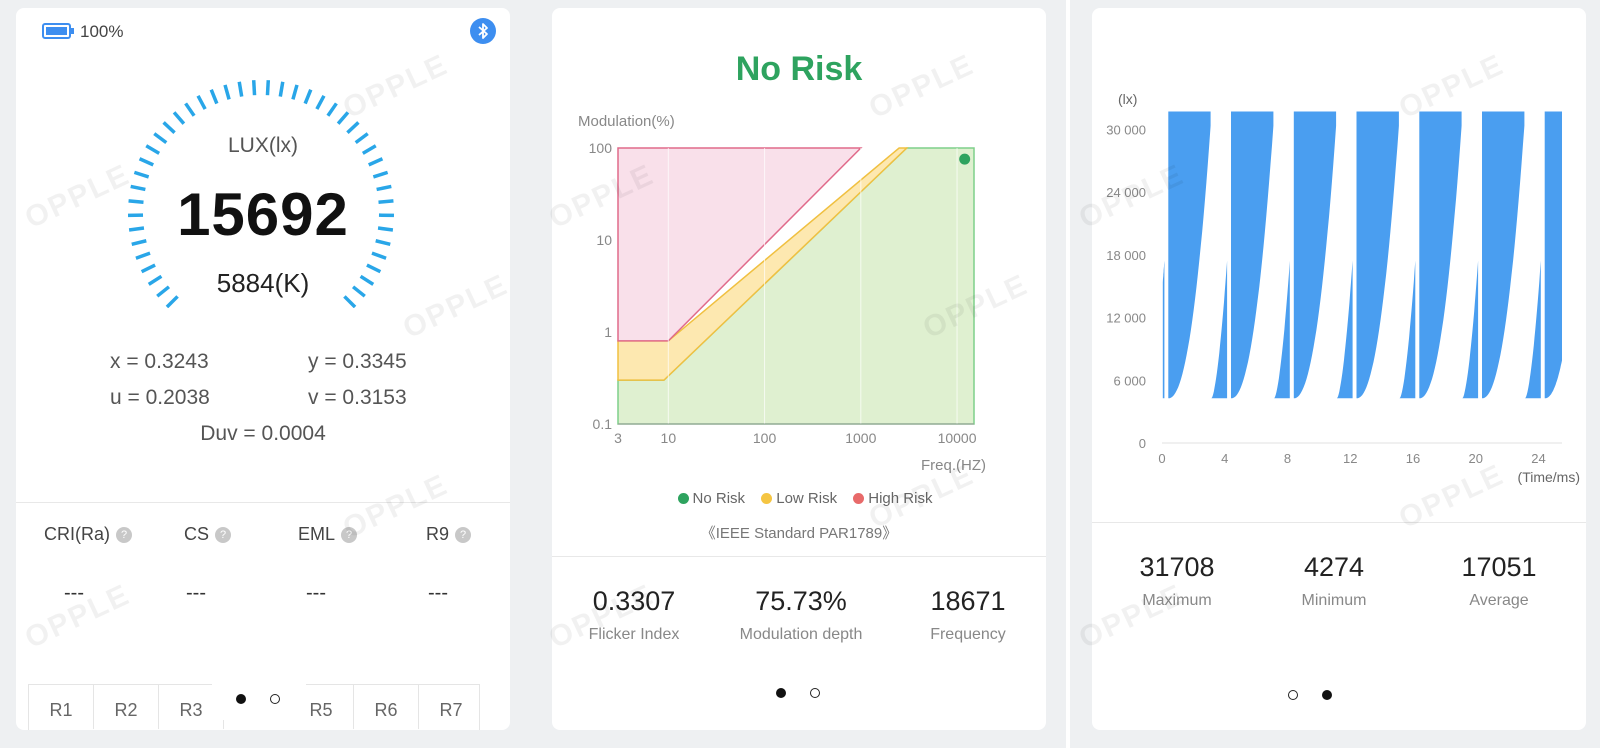  I want to click on metric-r9-value: ---, so click(438, 593).